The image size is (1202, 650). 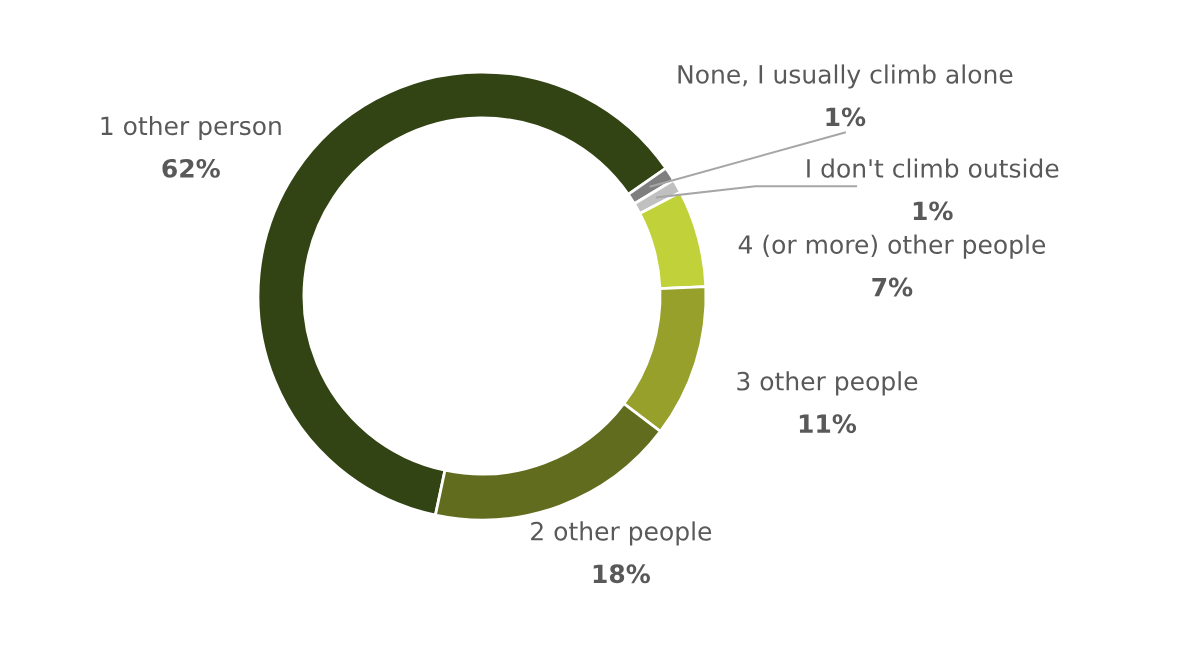 I want to click on slice-label: 2 other people, so click(x=621, y=533).